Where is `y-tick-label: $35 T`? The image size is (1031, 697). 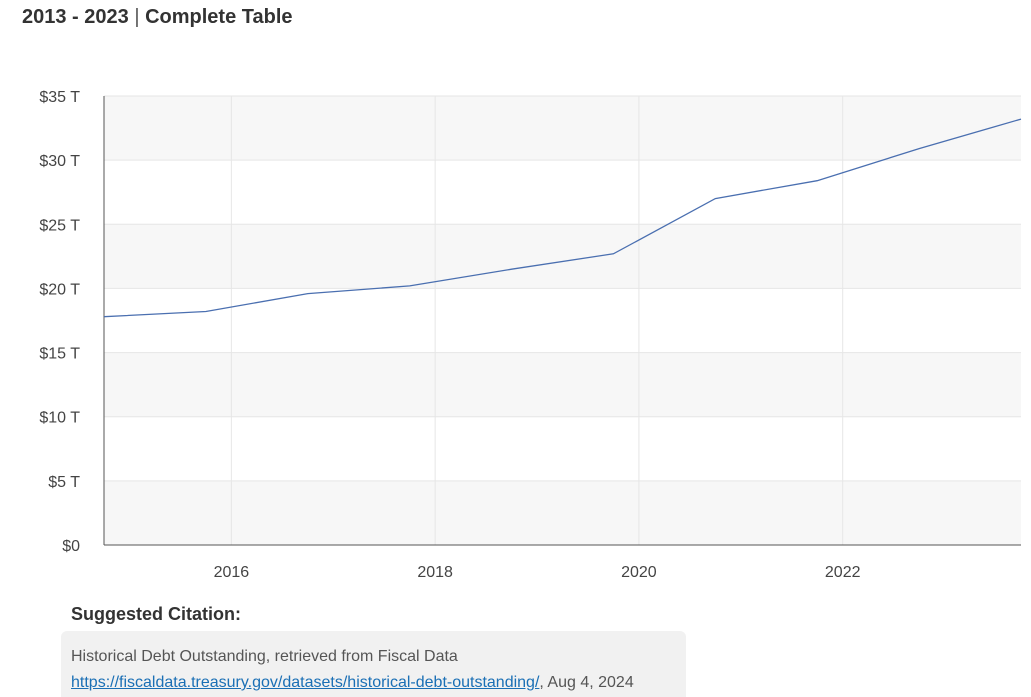 y-tick-label: $35 T is located at coordinates (59, 97).